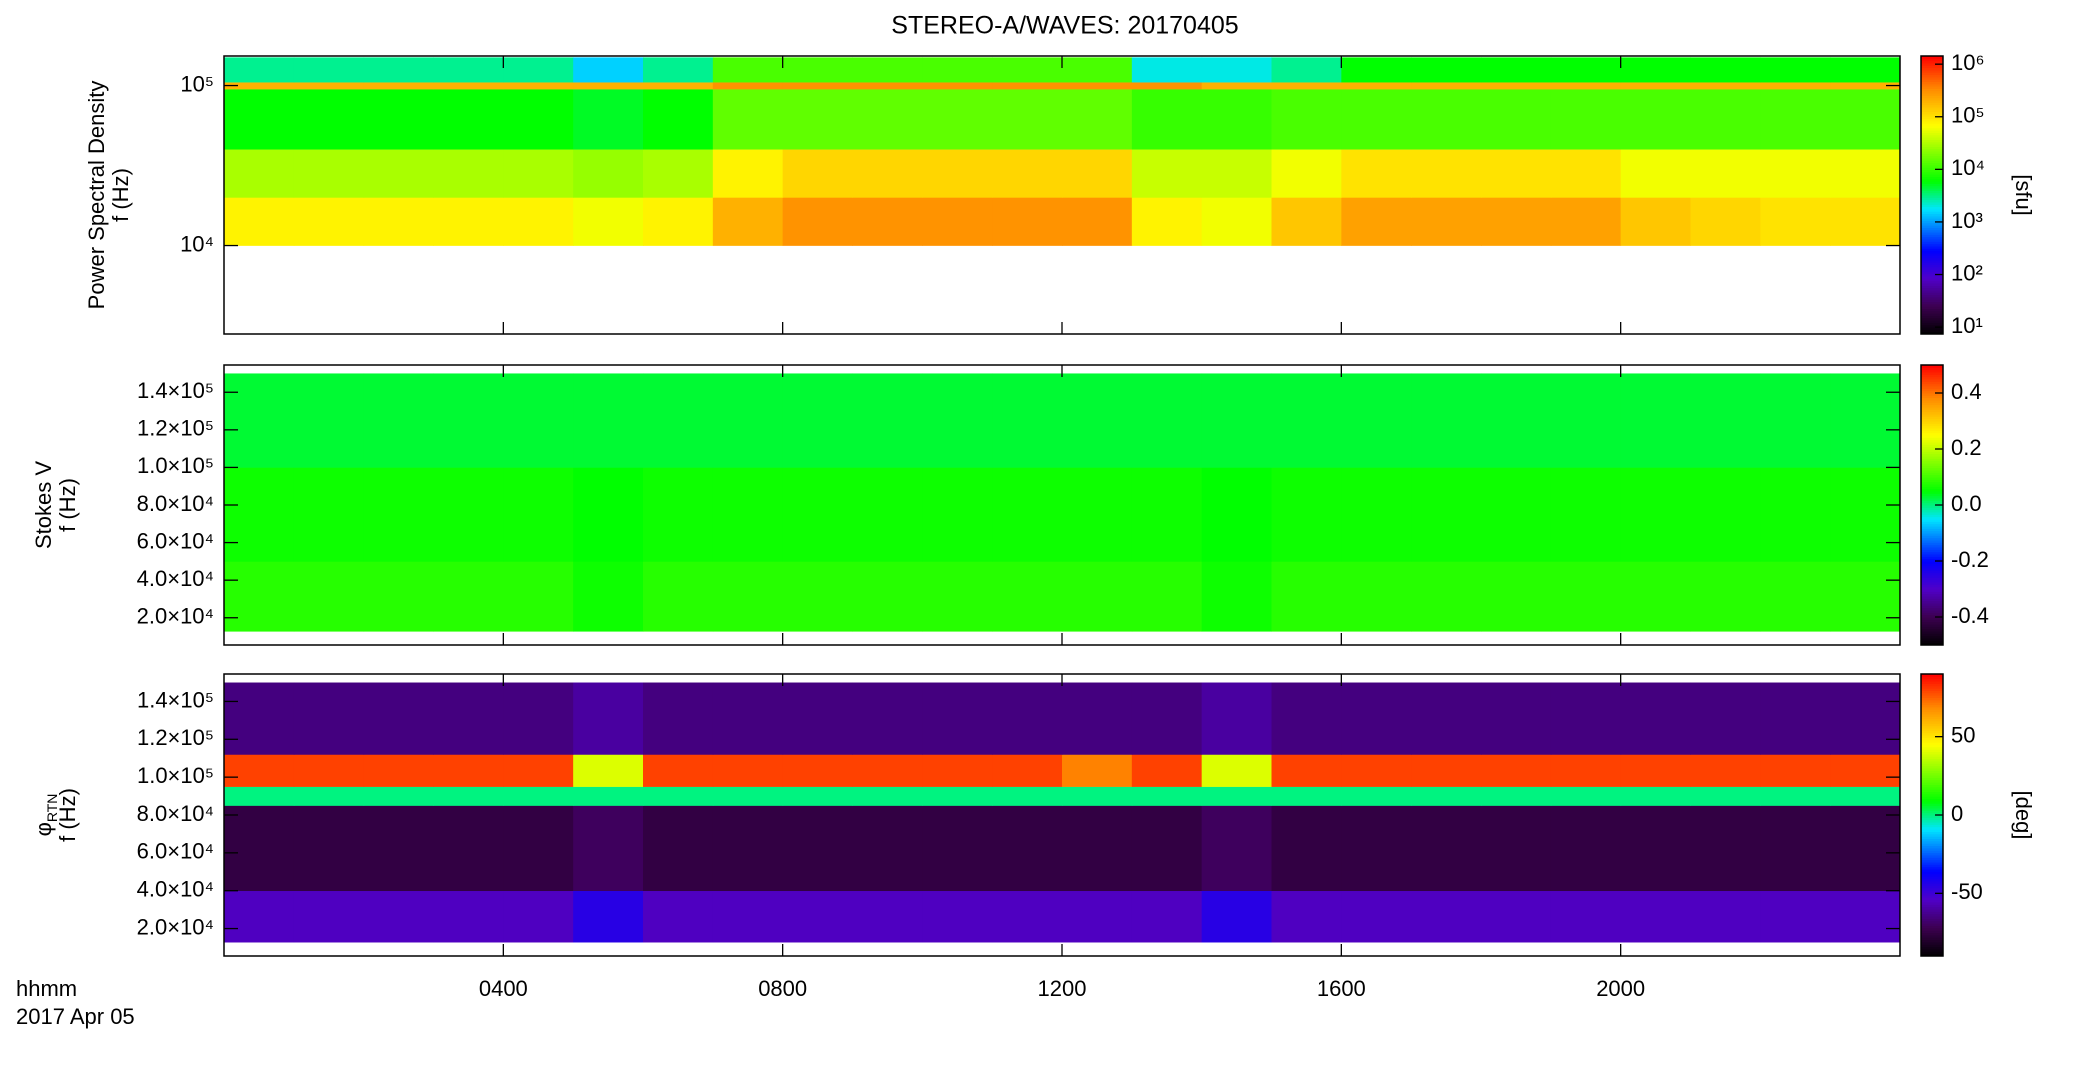 The image size is (2096, 1080). I want to click on y-tick-label: 4.0×10⁴, so click(175, 578).